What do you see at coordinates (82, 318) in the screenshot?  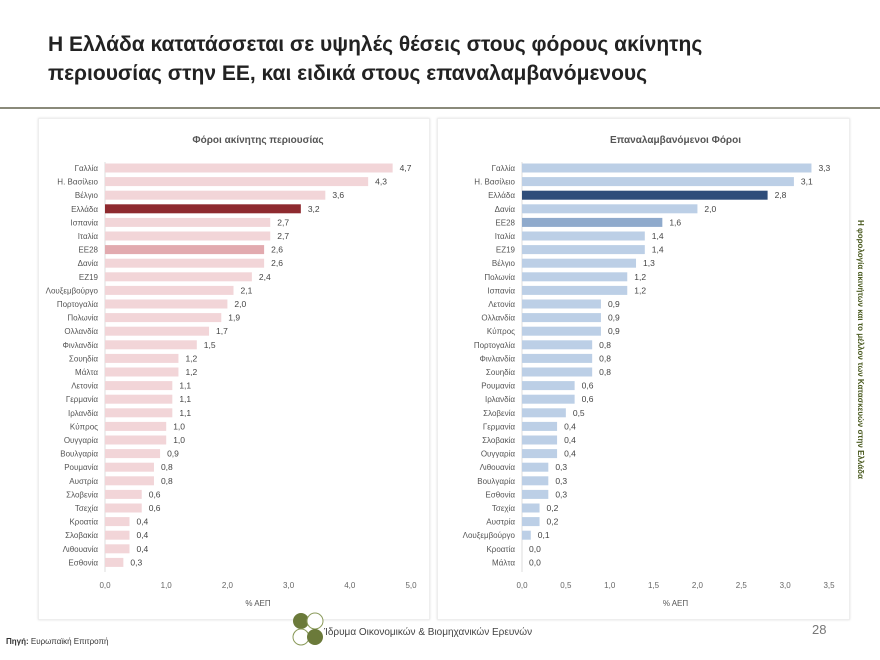 I see `category-label: Πολωνία` at bounding box center [82, 318].